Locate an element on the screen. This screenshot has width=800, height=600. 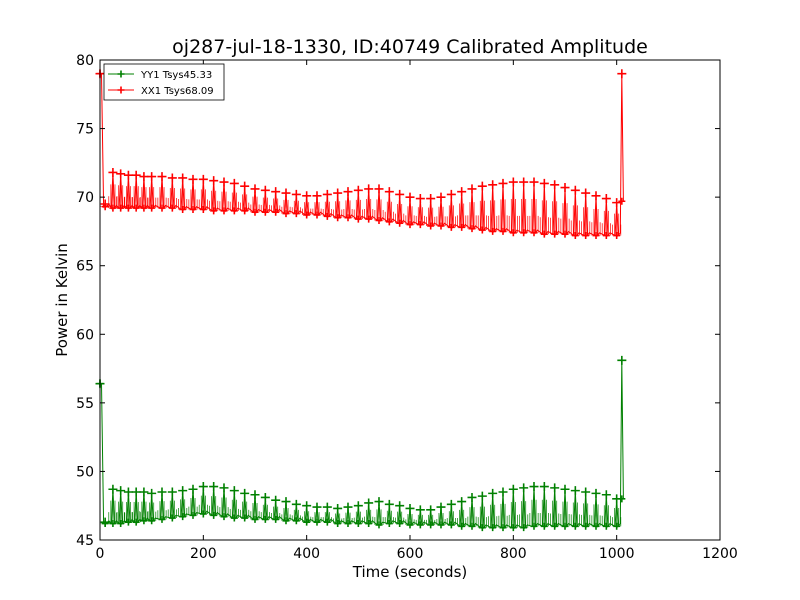
x-tick-label: 400 is located at coordinates (306, 554).